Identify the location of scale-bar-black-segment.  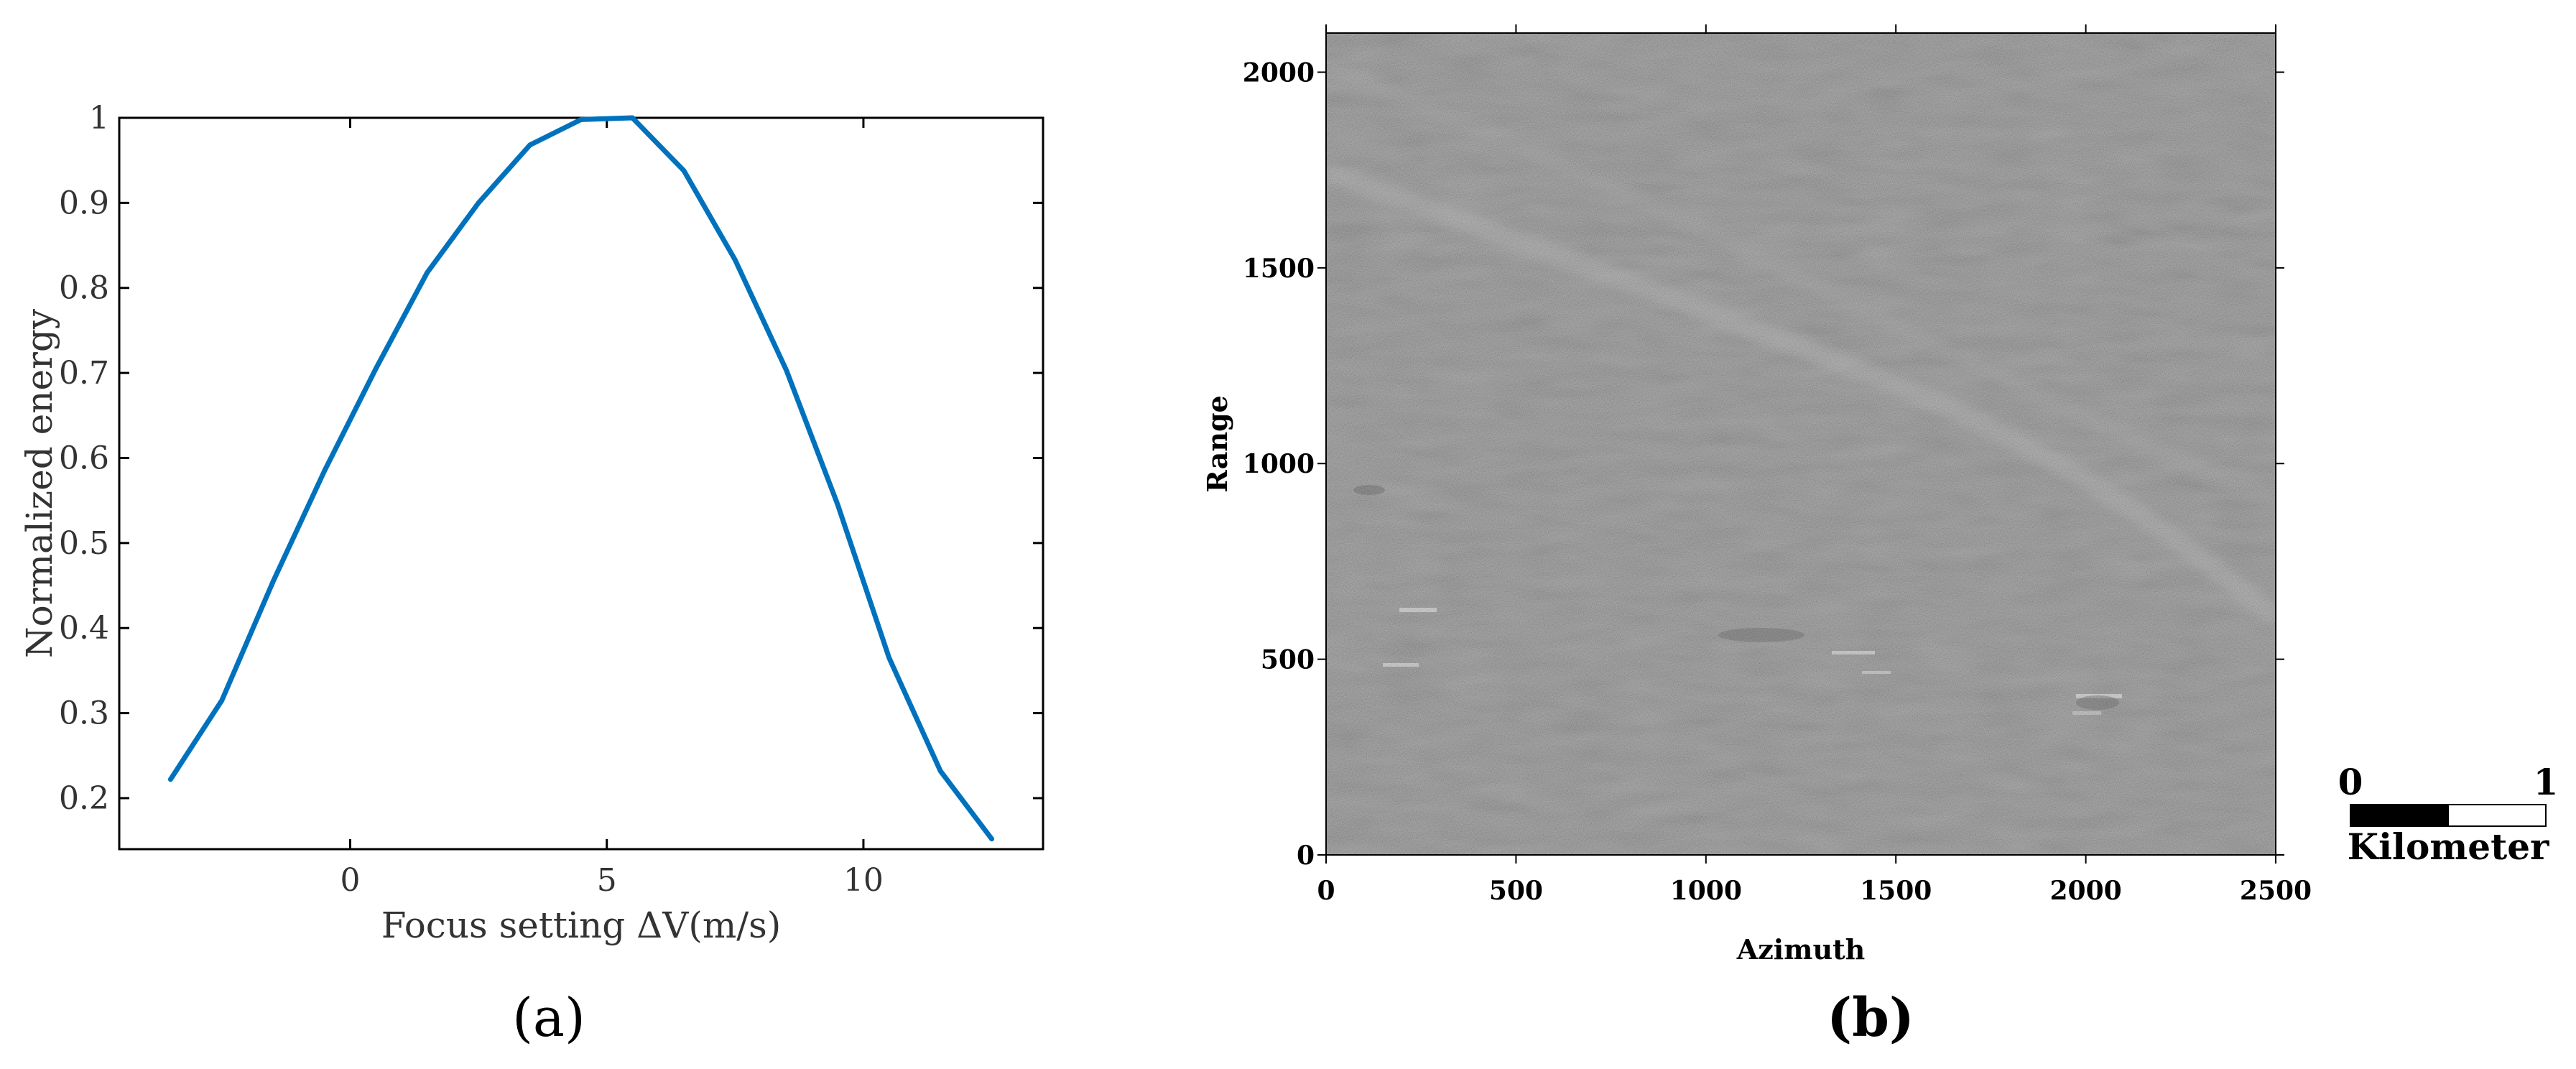
(2399, 815).